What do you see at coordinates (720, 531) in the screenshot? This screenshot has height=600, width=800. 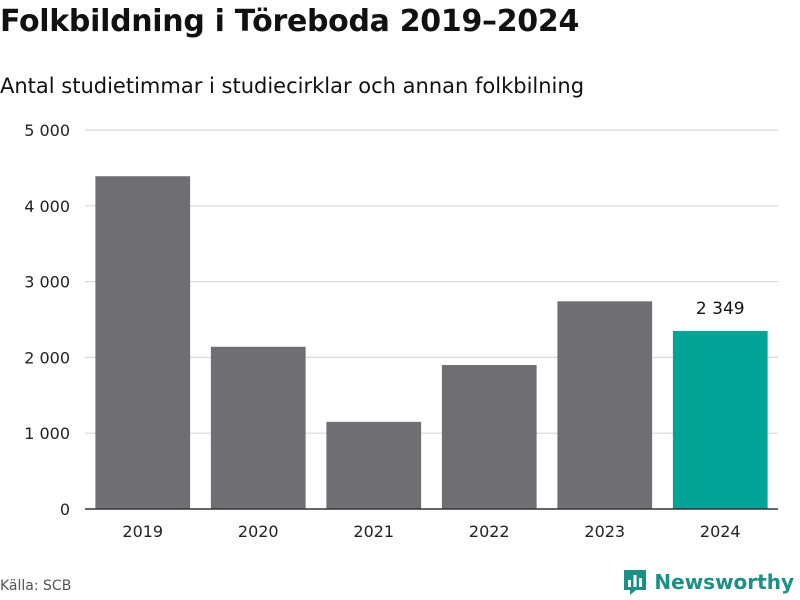 I see `x-tick-label: 2024` at bounding box center [720, 531].